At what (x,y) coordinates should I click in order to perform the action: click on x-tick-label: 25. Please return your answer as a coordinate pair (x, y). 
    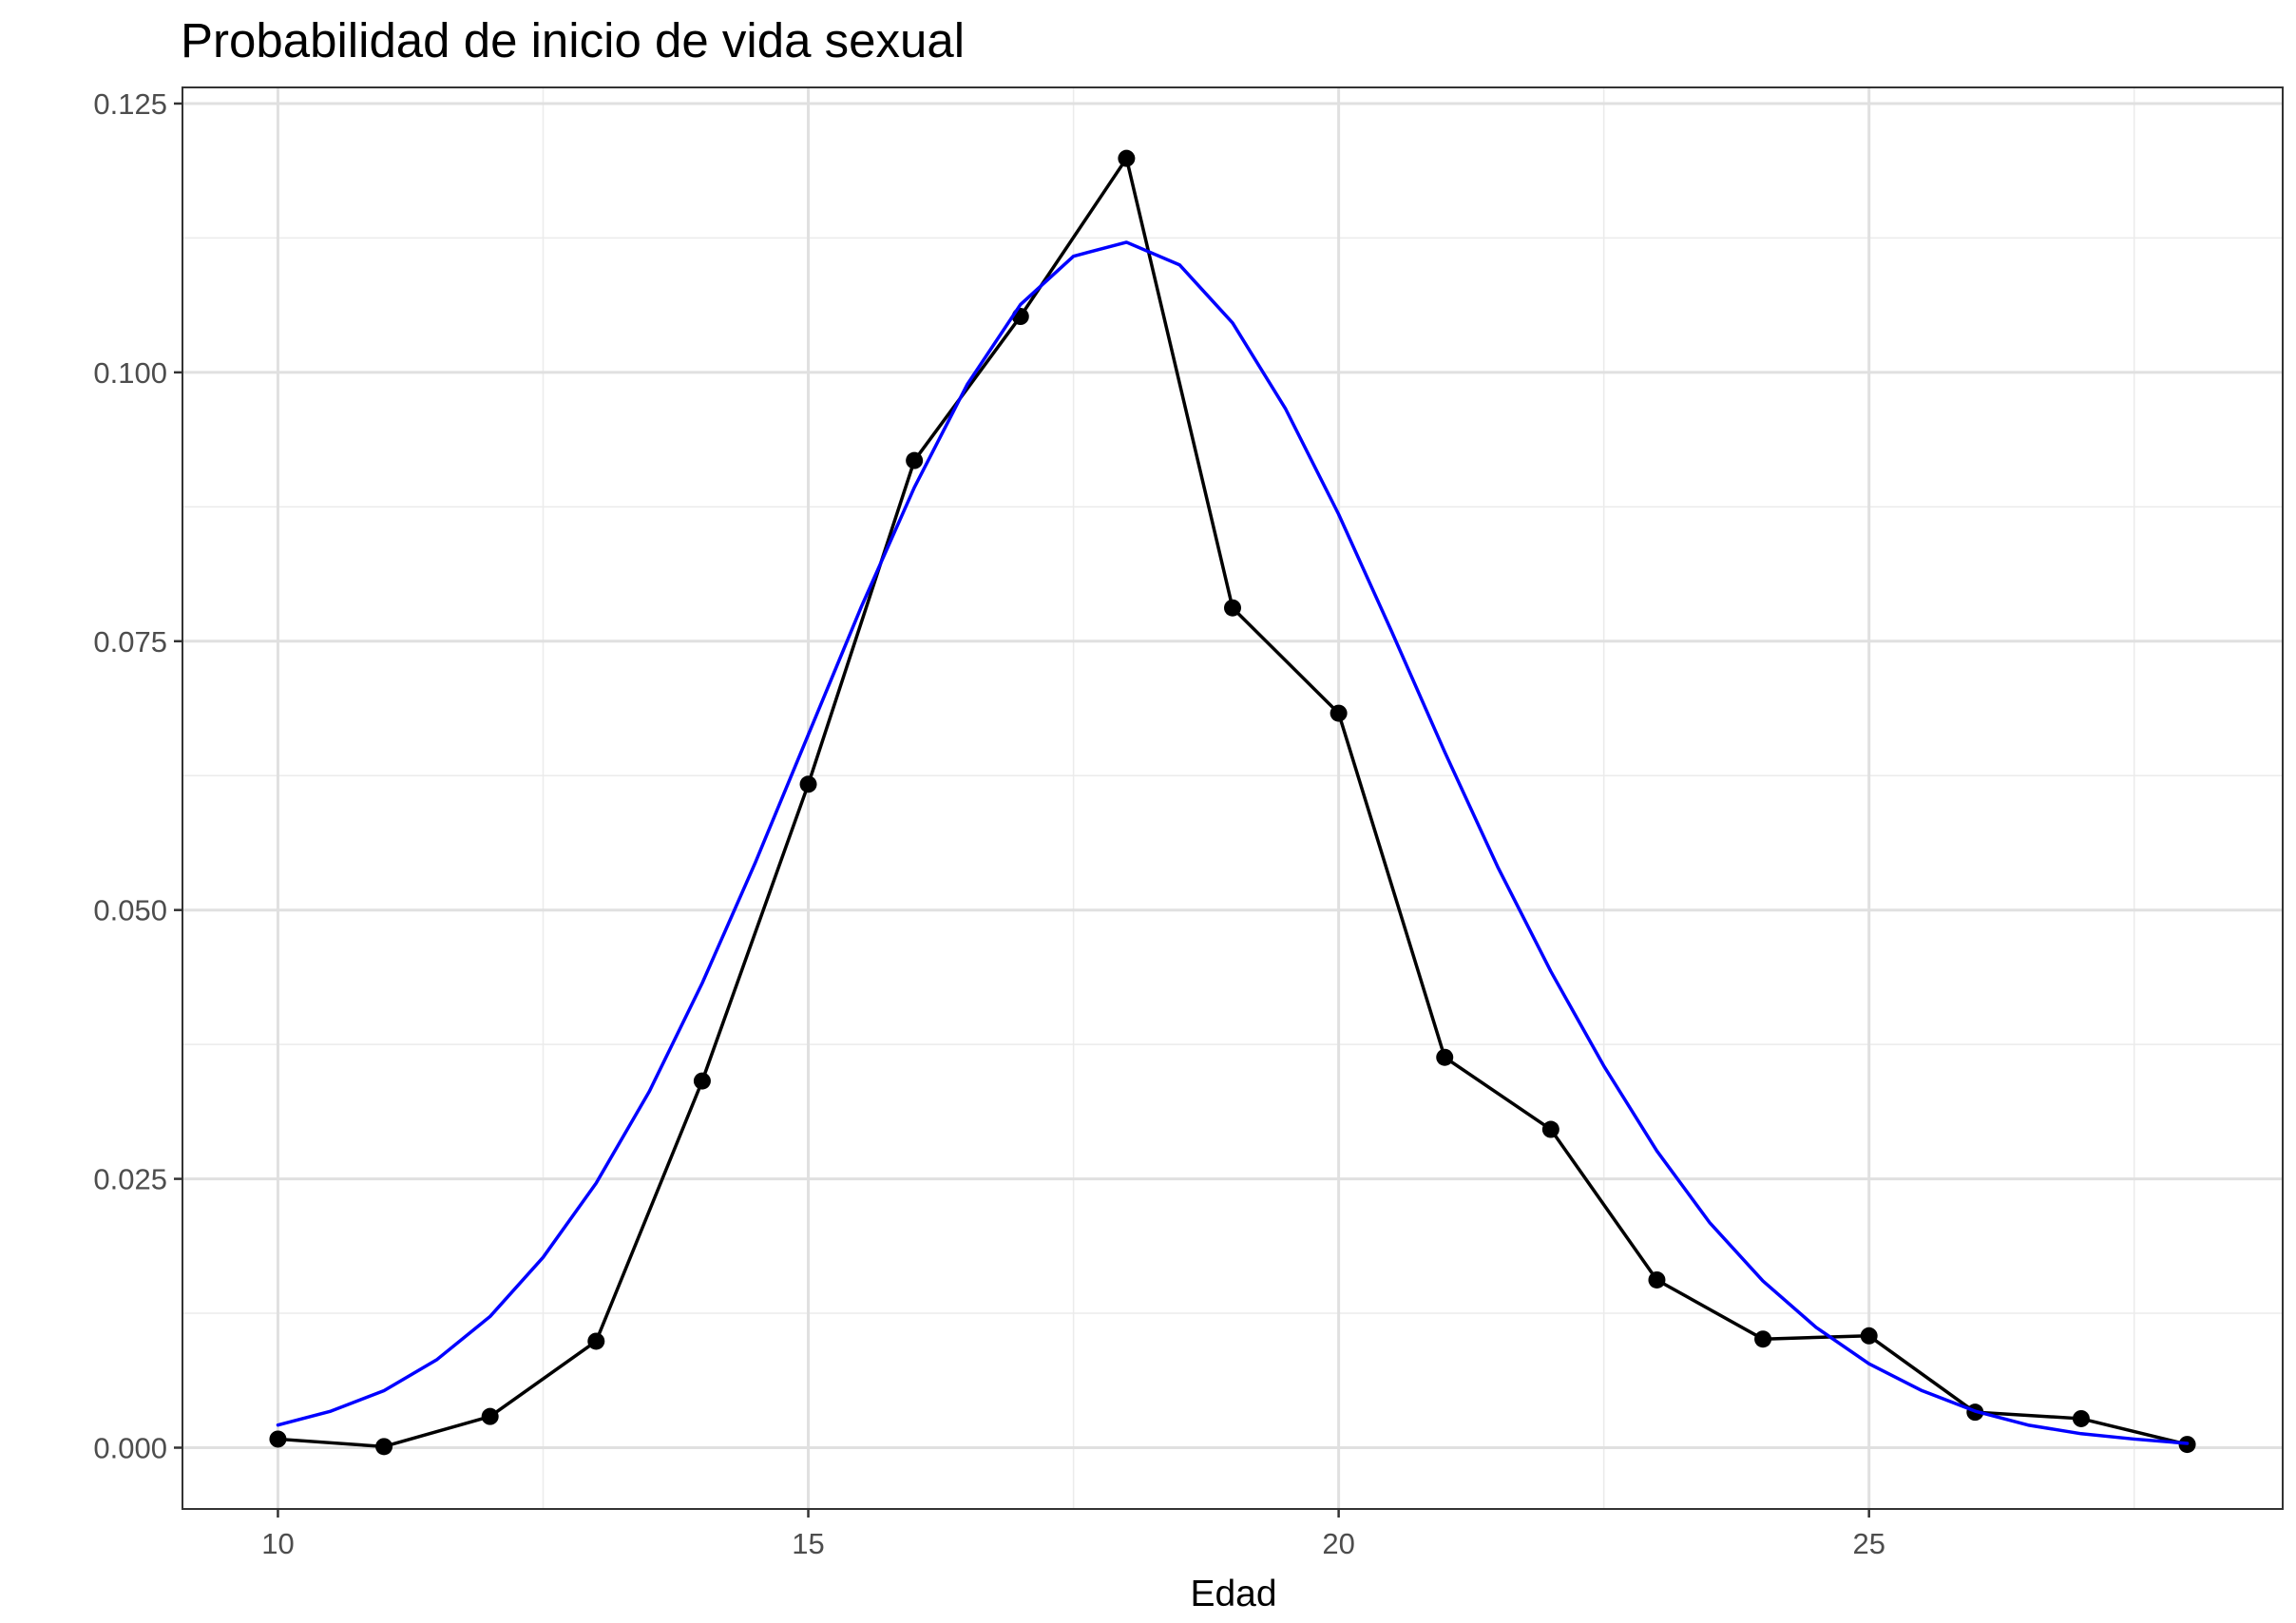
    Looking at the image, I should click on (1868, 1543).